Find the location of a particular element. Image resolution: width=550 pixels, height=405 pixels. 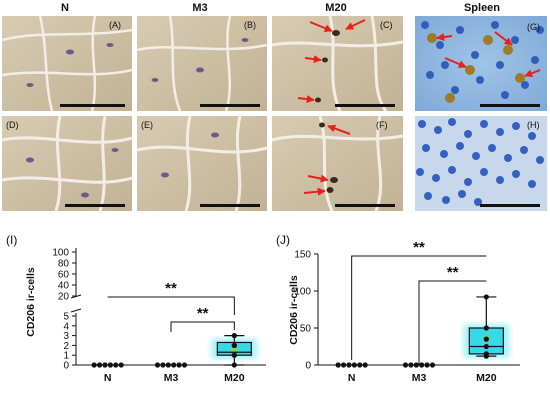

panel-label-d: (D) is located at coordinates (12, 125).